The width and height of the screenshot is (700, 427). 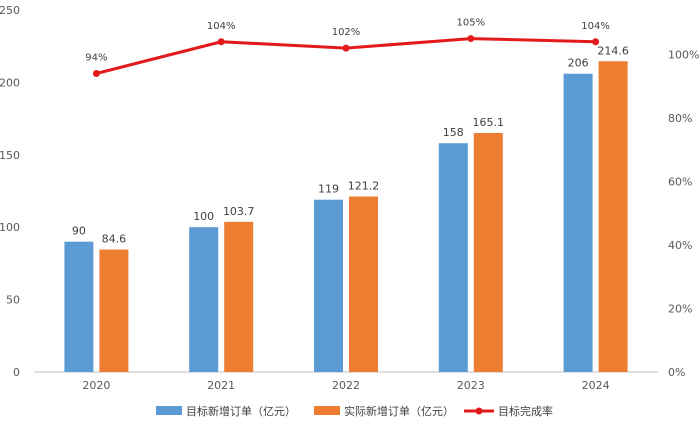 What do you see at coordinates (96, 385) in the screenshot?
I see `x-tick-label: 2020` at bounding box center [96, 385].